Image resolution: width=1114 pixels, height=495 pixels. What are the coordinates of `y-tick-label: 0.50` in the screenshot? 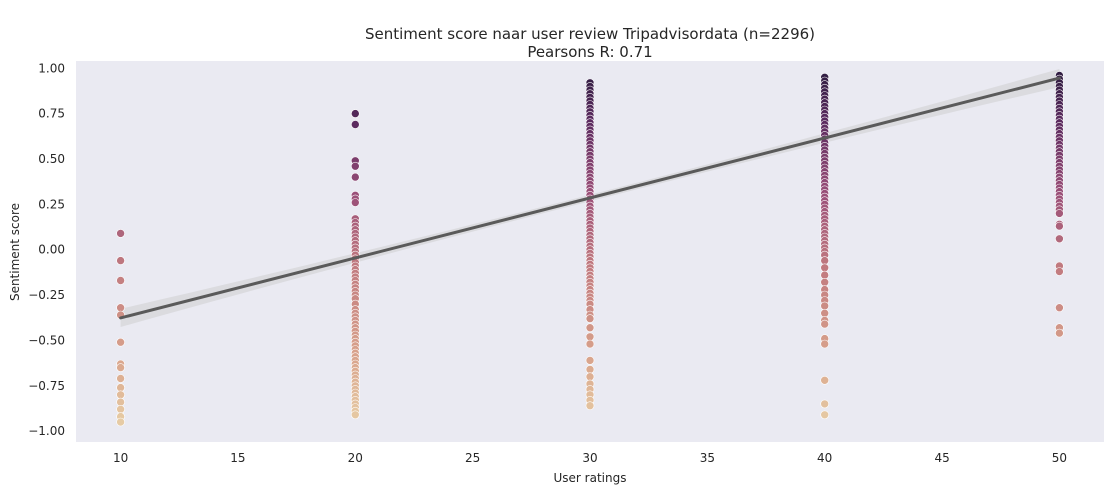 It's located at (51, 159).